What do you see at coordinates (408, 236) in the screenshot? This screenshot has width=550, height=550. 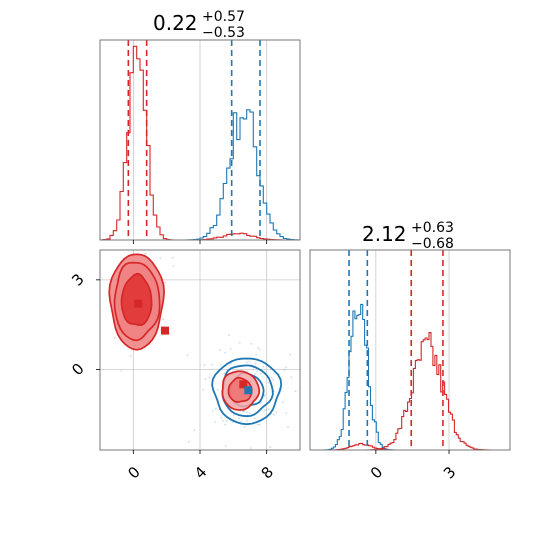 I see `title-param-2: 2.12 +0.63 −0.68` at bounding box center [408, 236].